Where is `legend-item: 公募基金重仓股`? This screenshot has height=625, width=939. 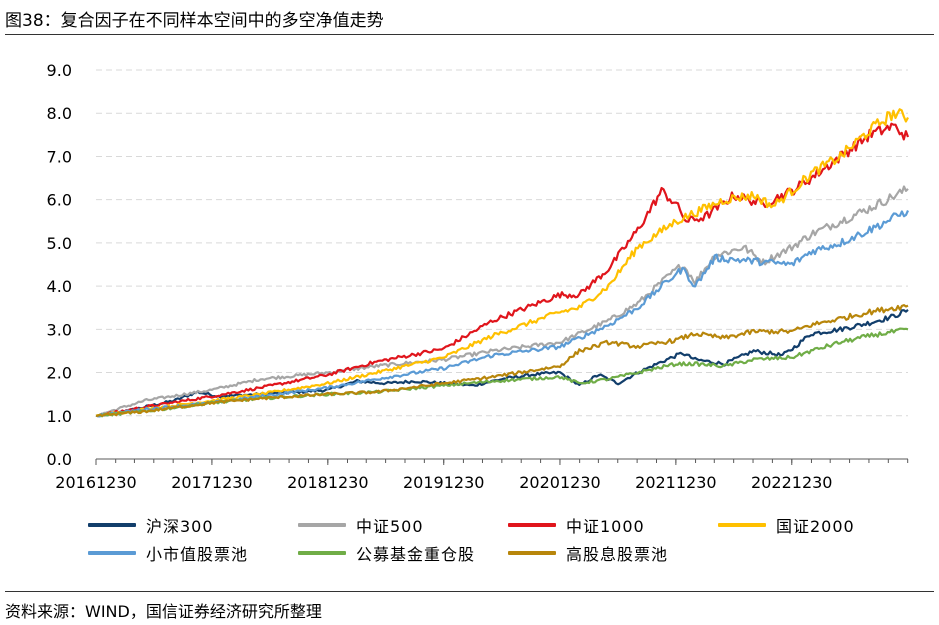
legend-item: 公募基金重仓股 is located at coordinates (386, 553).